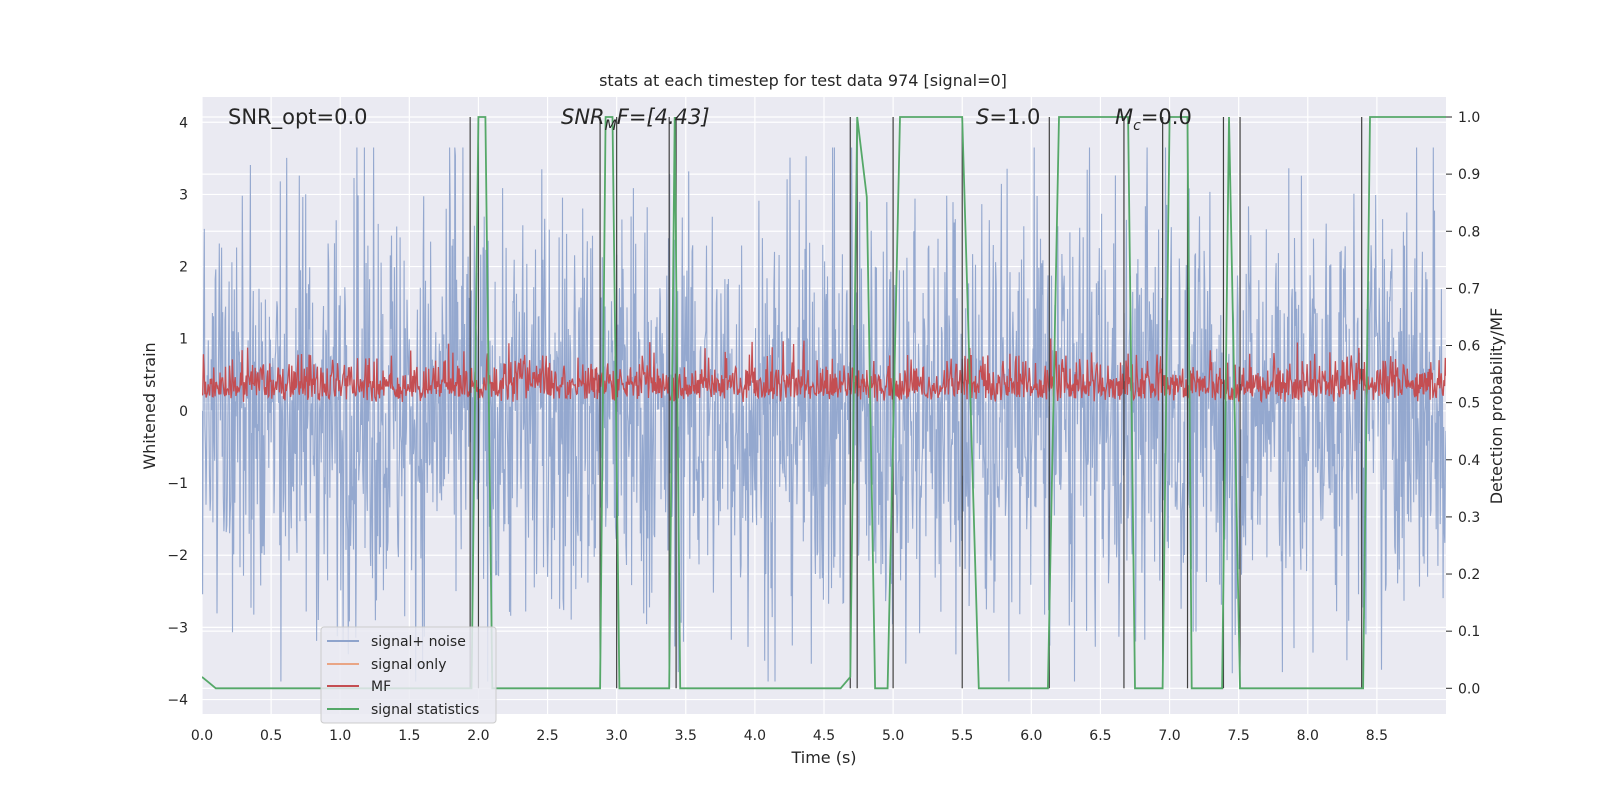  What do you see at coordinates (409, 736) in the screenshot?
I see `x-tick-label: 1.5` at bounding box center [409, 736].